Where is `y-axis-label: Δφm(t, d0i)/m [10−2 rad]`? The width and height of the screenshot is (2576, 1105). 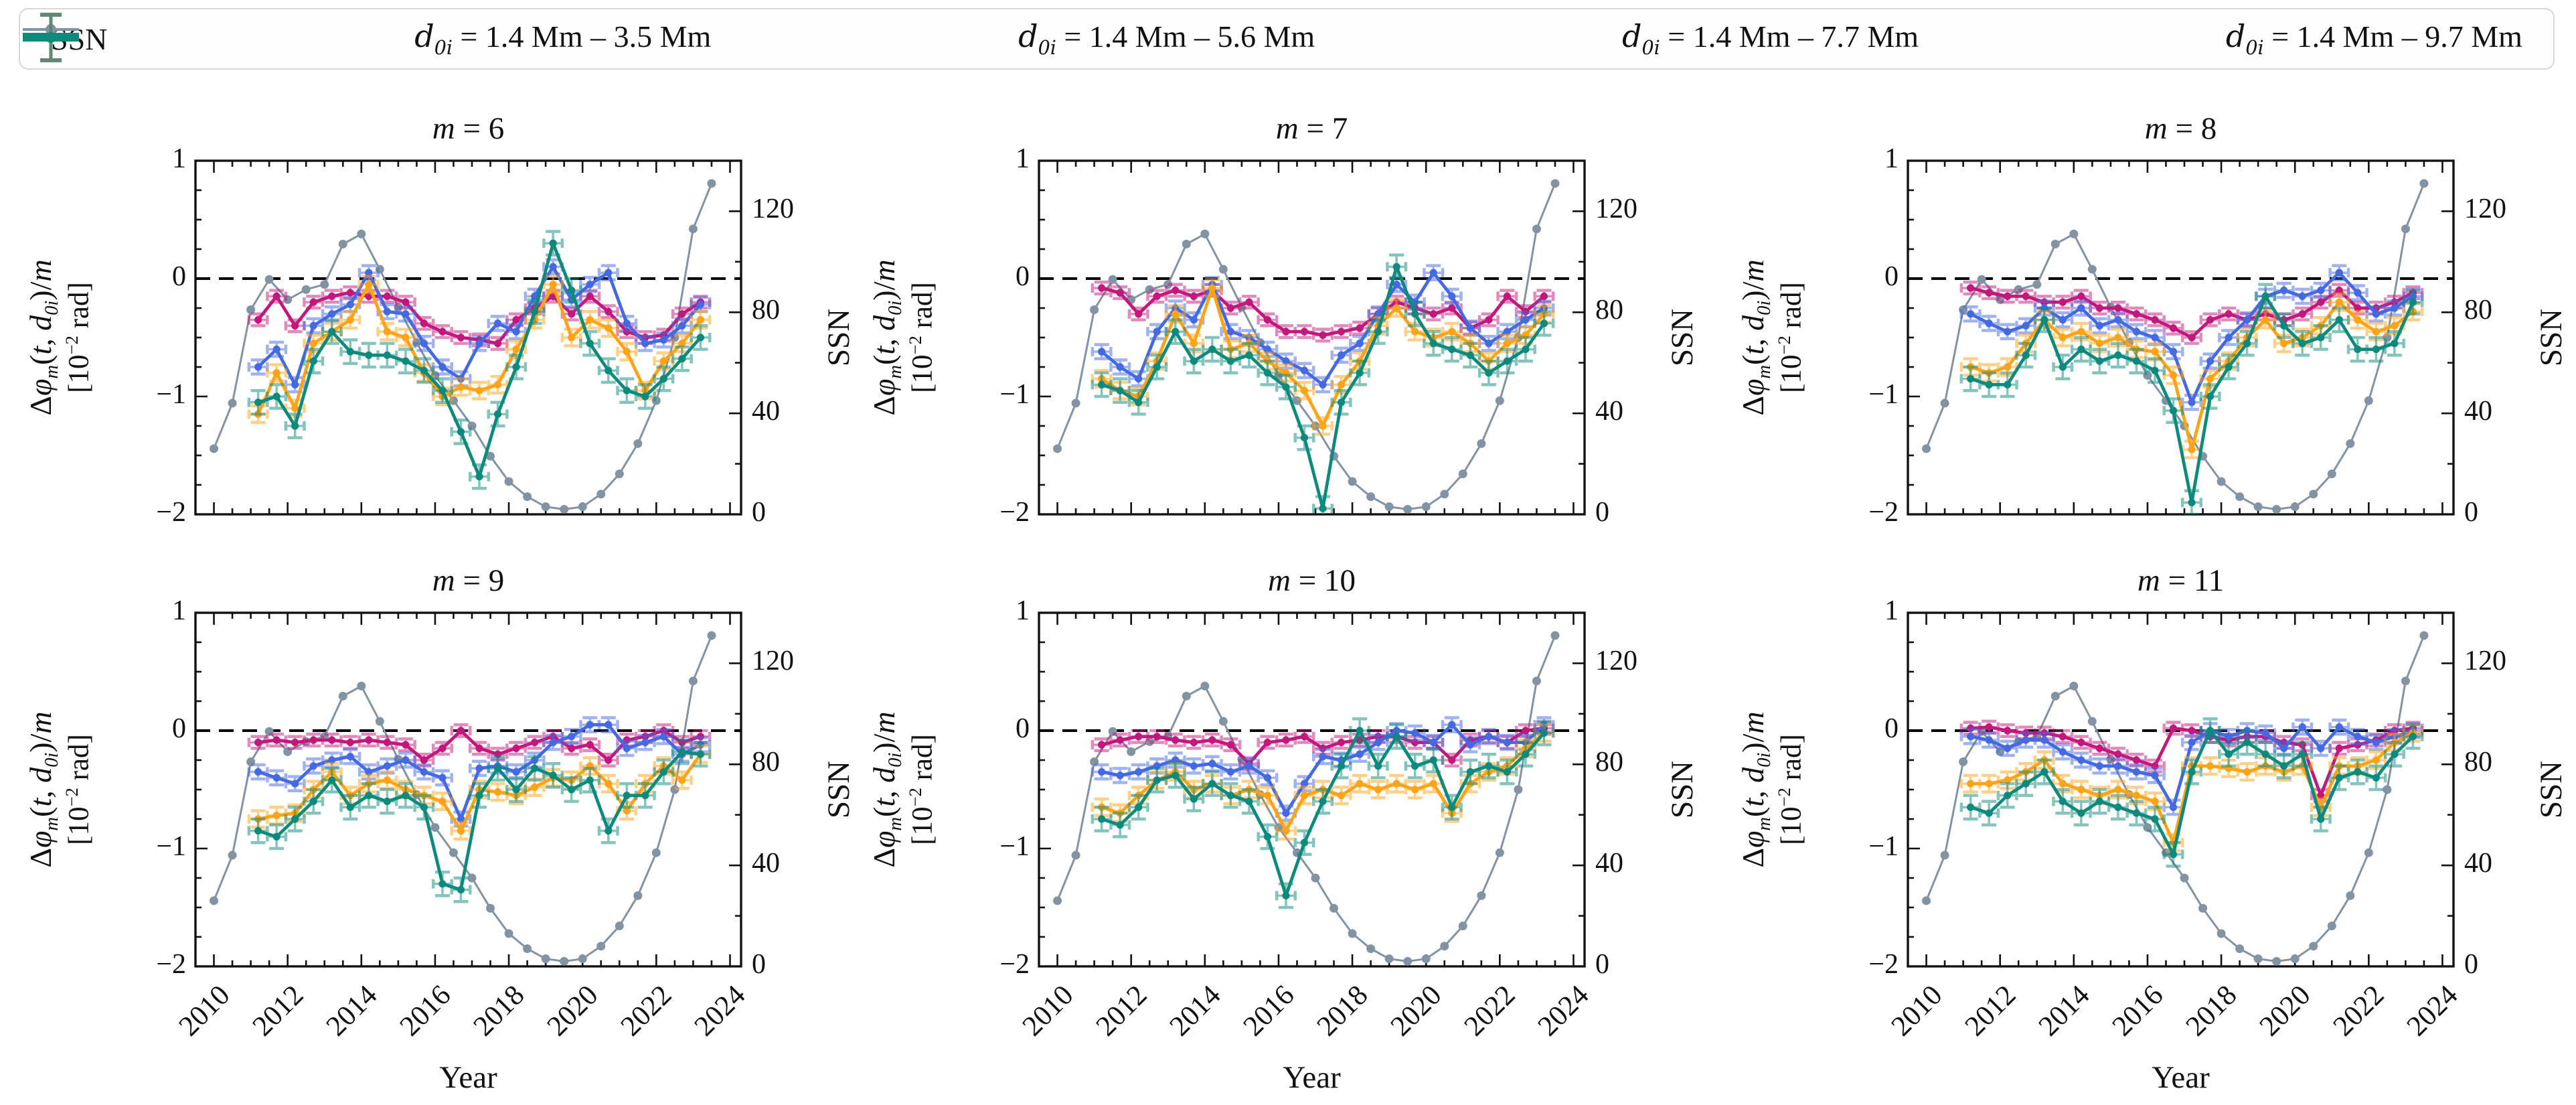
y-axis-label: Δφm(t, d0i)/m [10−2 rad] is located at coordinates (1772, 789).